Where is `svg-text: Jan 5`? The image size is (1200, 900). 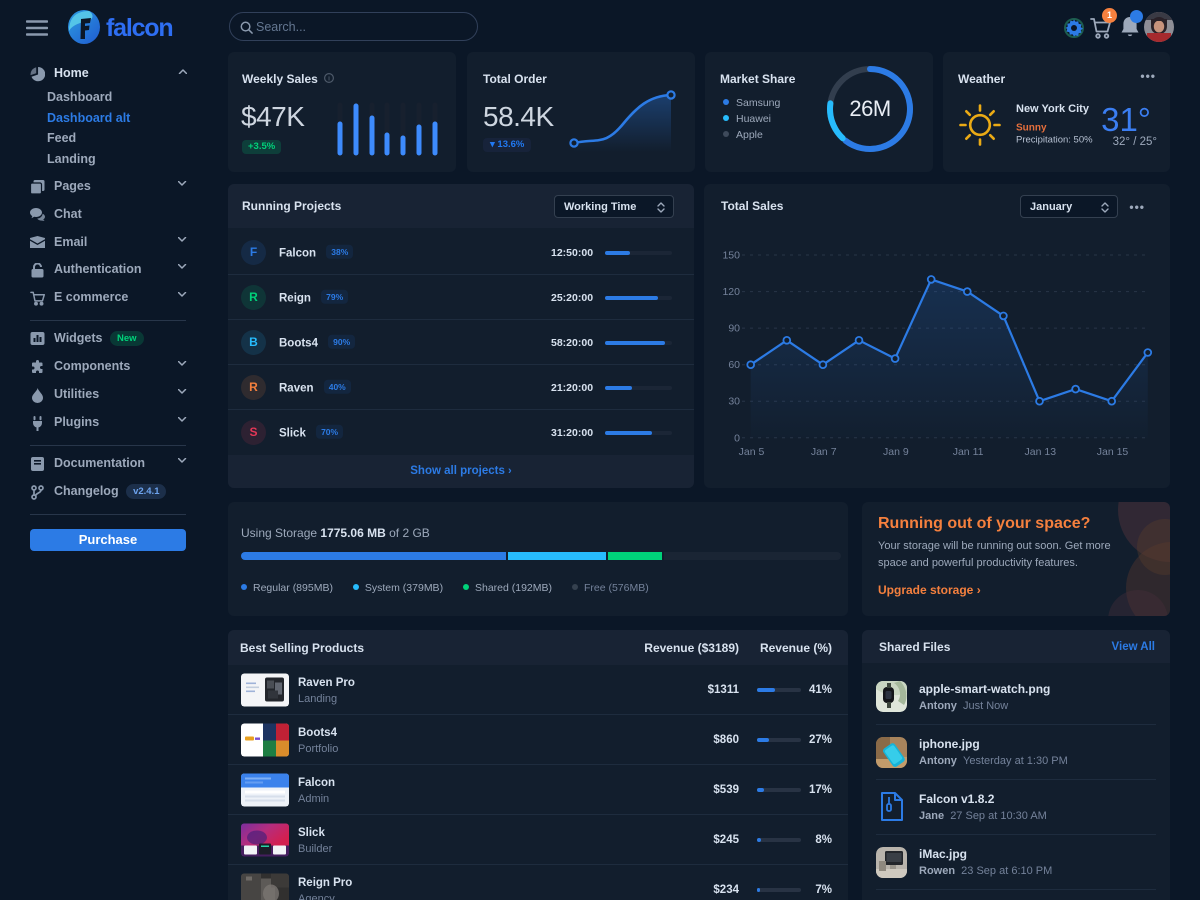 svg-text: Jan 5 is located at coordinates (752, 452).